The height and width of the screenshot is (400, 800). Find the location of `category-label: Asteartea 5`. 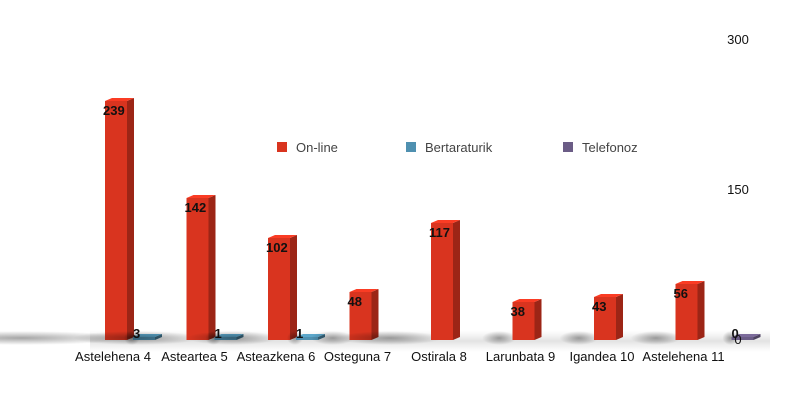

category-label: Asteartea 5 is located at coordinates (194, 356).